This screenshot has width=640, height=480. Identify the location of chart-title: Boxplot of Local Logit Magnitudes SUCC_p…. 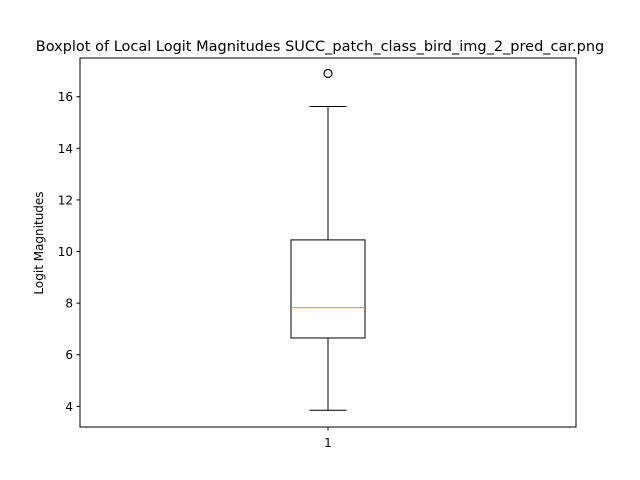
(320, 47).